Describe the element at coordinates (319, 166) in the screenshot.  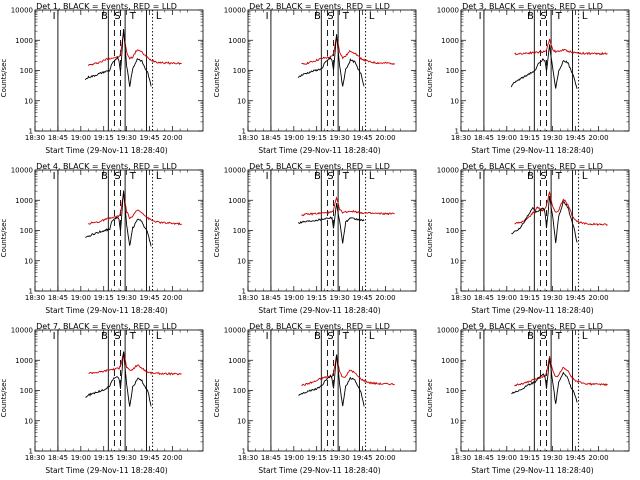
I see `panel-title: Det 5, BLACK = Events, RED = LLD` at that location.